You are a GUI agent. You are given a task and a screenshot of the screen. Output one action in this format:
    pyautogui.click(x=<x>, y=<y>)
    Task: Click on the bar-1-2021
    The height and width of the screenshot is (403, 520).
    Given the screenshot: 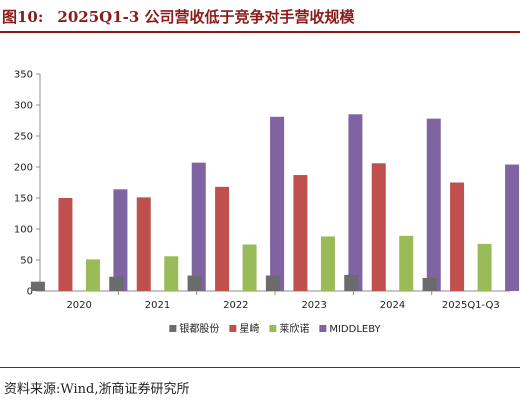 What is the action you would take?
    pyautogui.click(x=116, y=283)
    